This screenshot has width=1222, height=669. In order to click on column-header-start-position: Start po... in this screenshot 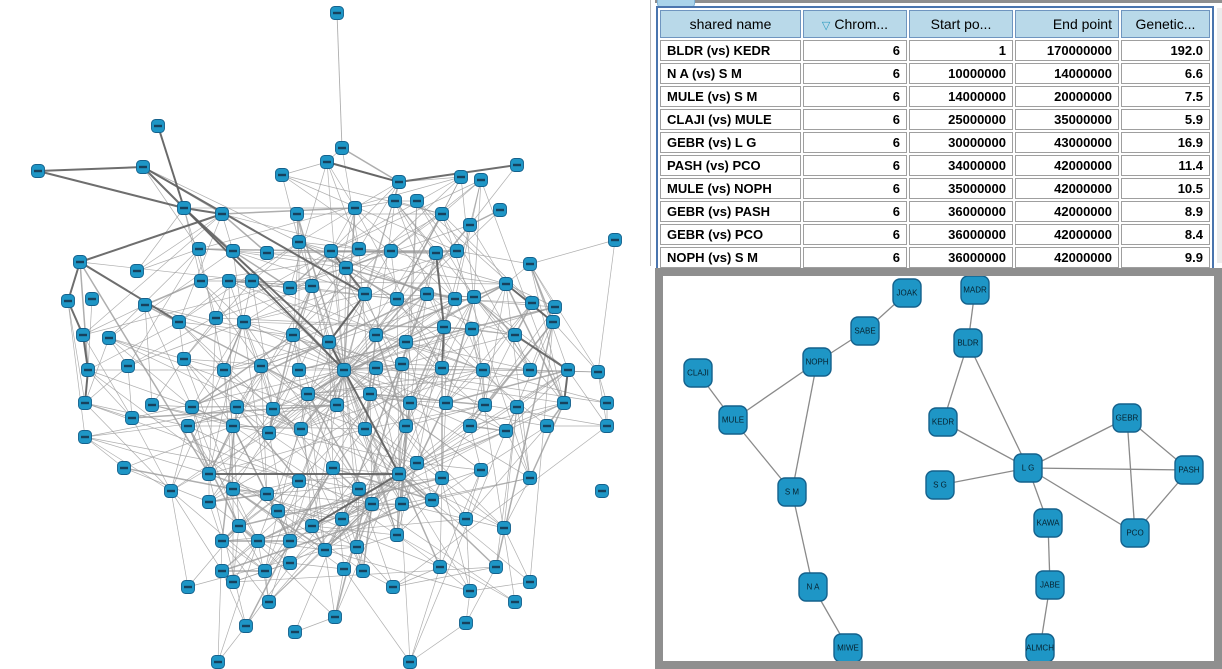, I will do `click(961, 24)`.